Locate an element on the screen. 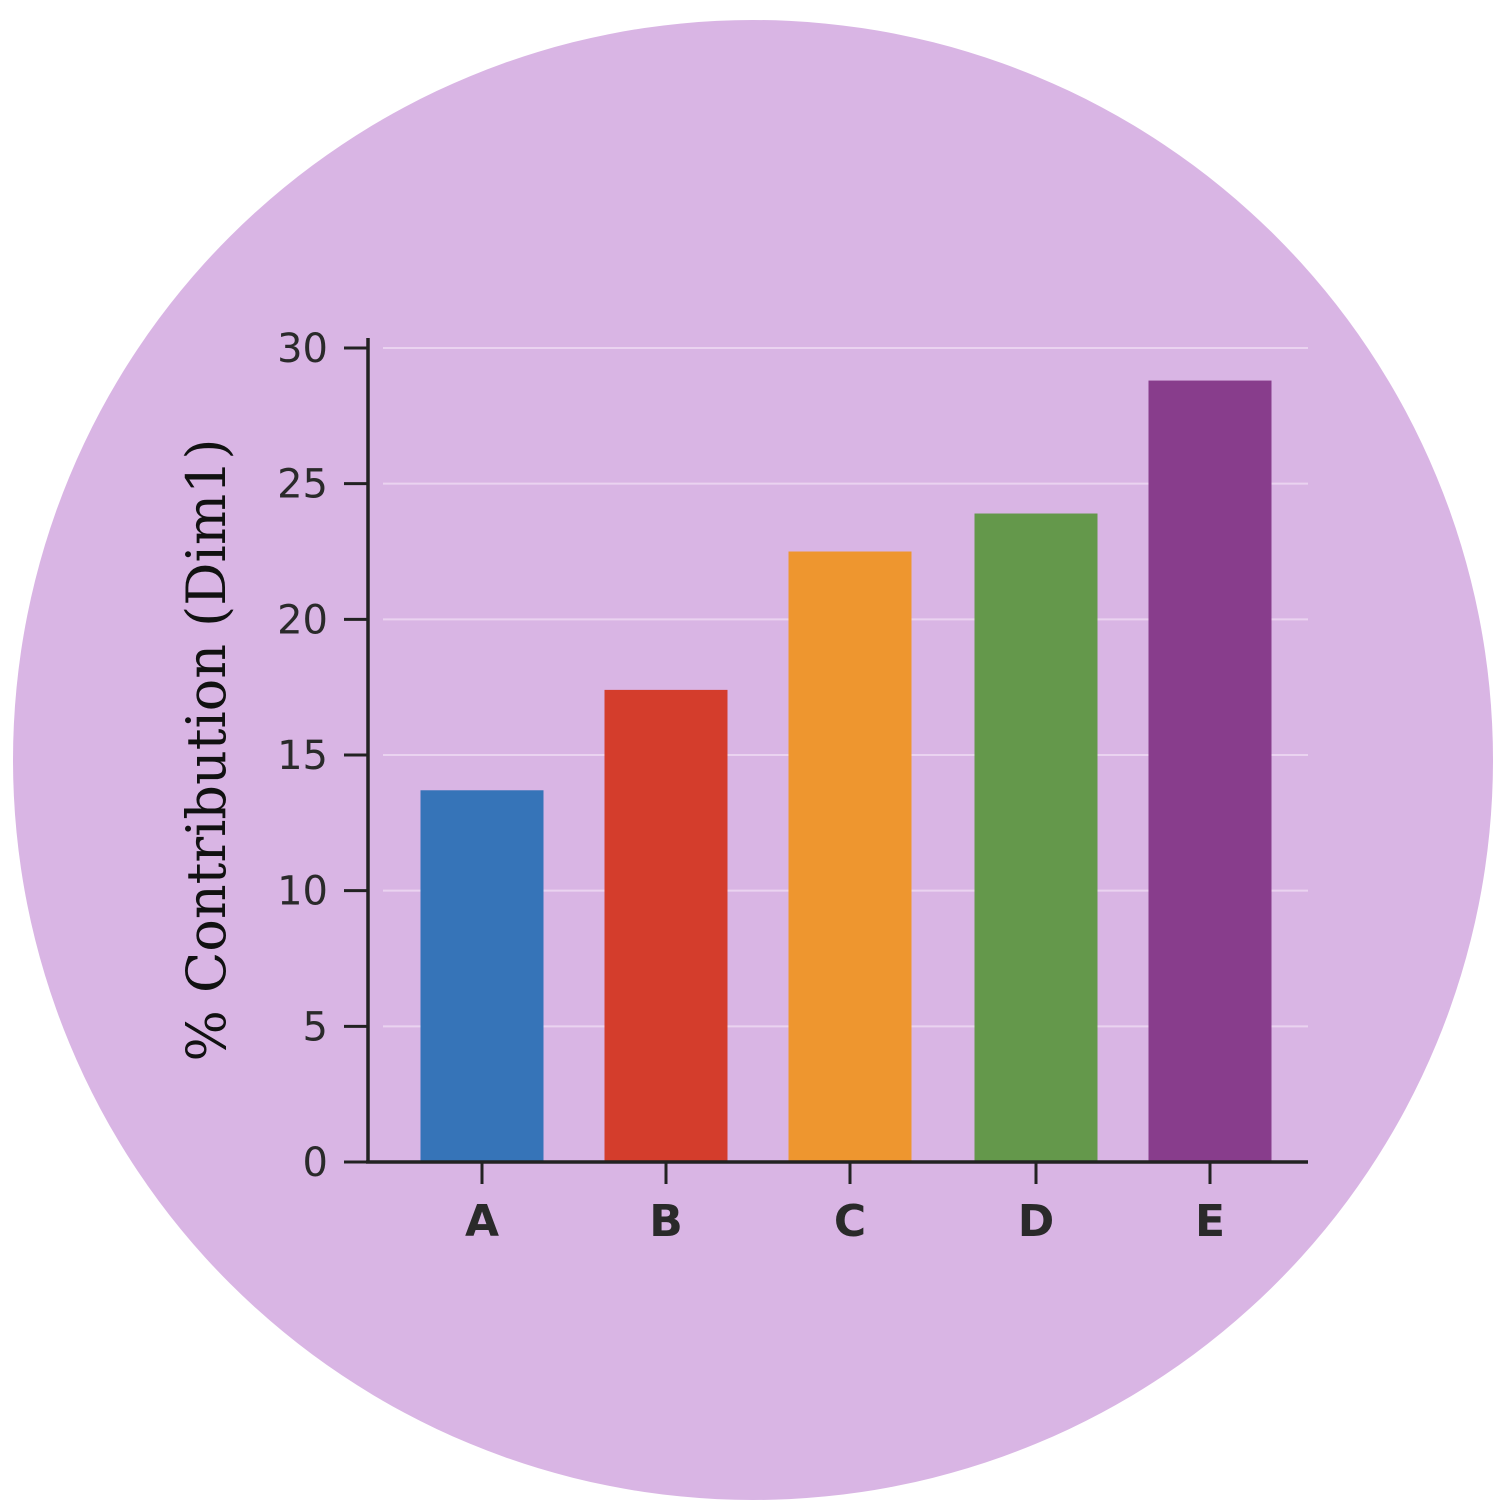 Image resolution: width=1500 pixels, height=1500 pixels. y-tick-label: 0 is located at coordinates (315, 1163).